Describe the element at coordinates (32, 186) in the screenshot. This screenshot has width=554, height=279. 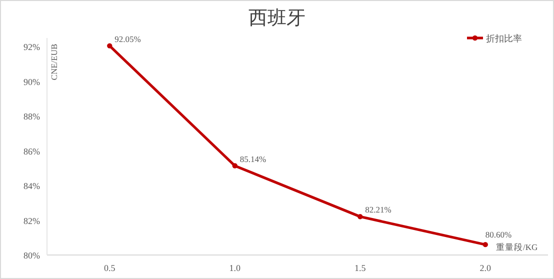
I see `y-tick-label: 84%` at that location.